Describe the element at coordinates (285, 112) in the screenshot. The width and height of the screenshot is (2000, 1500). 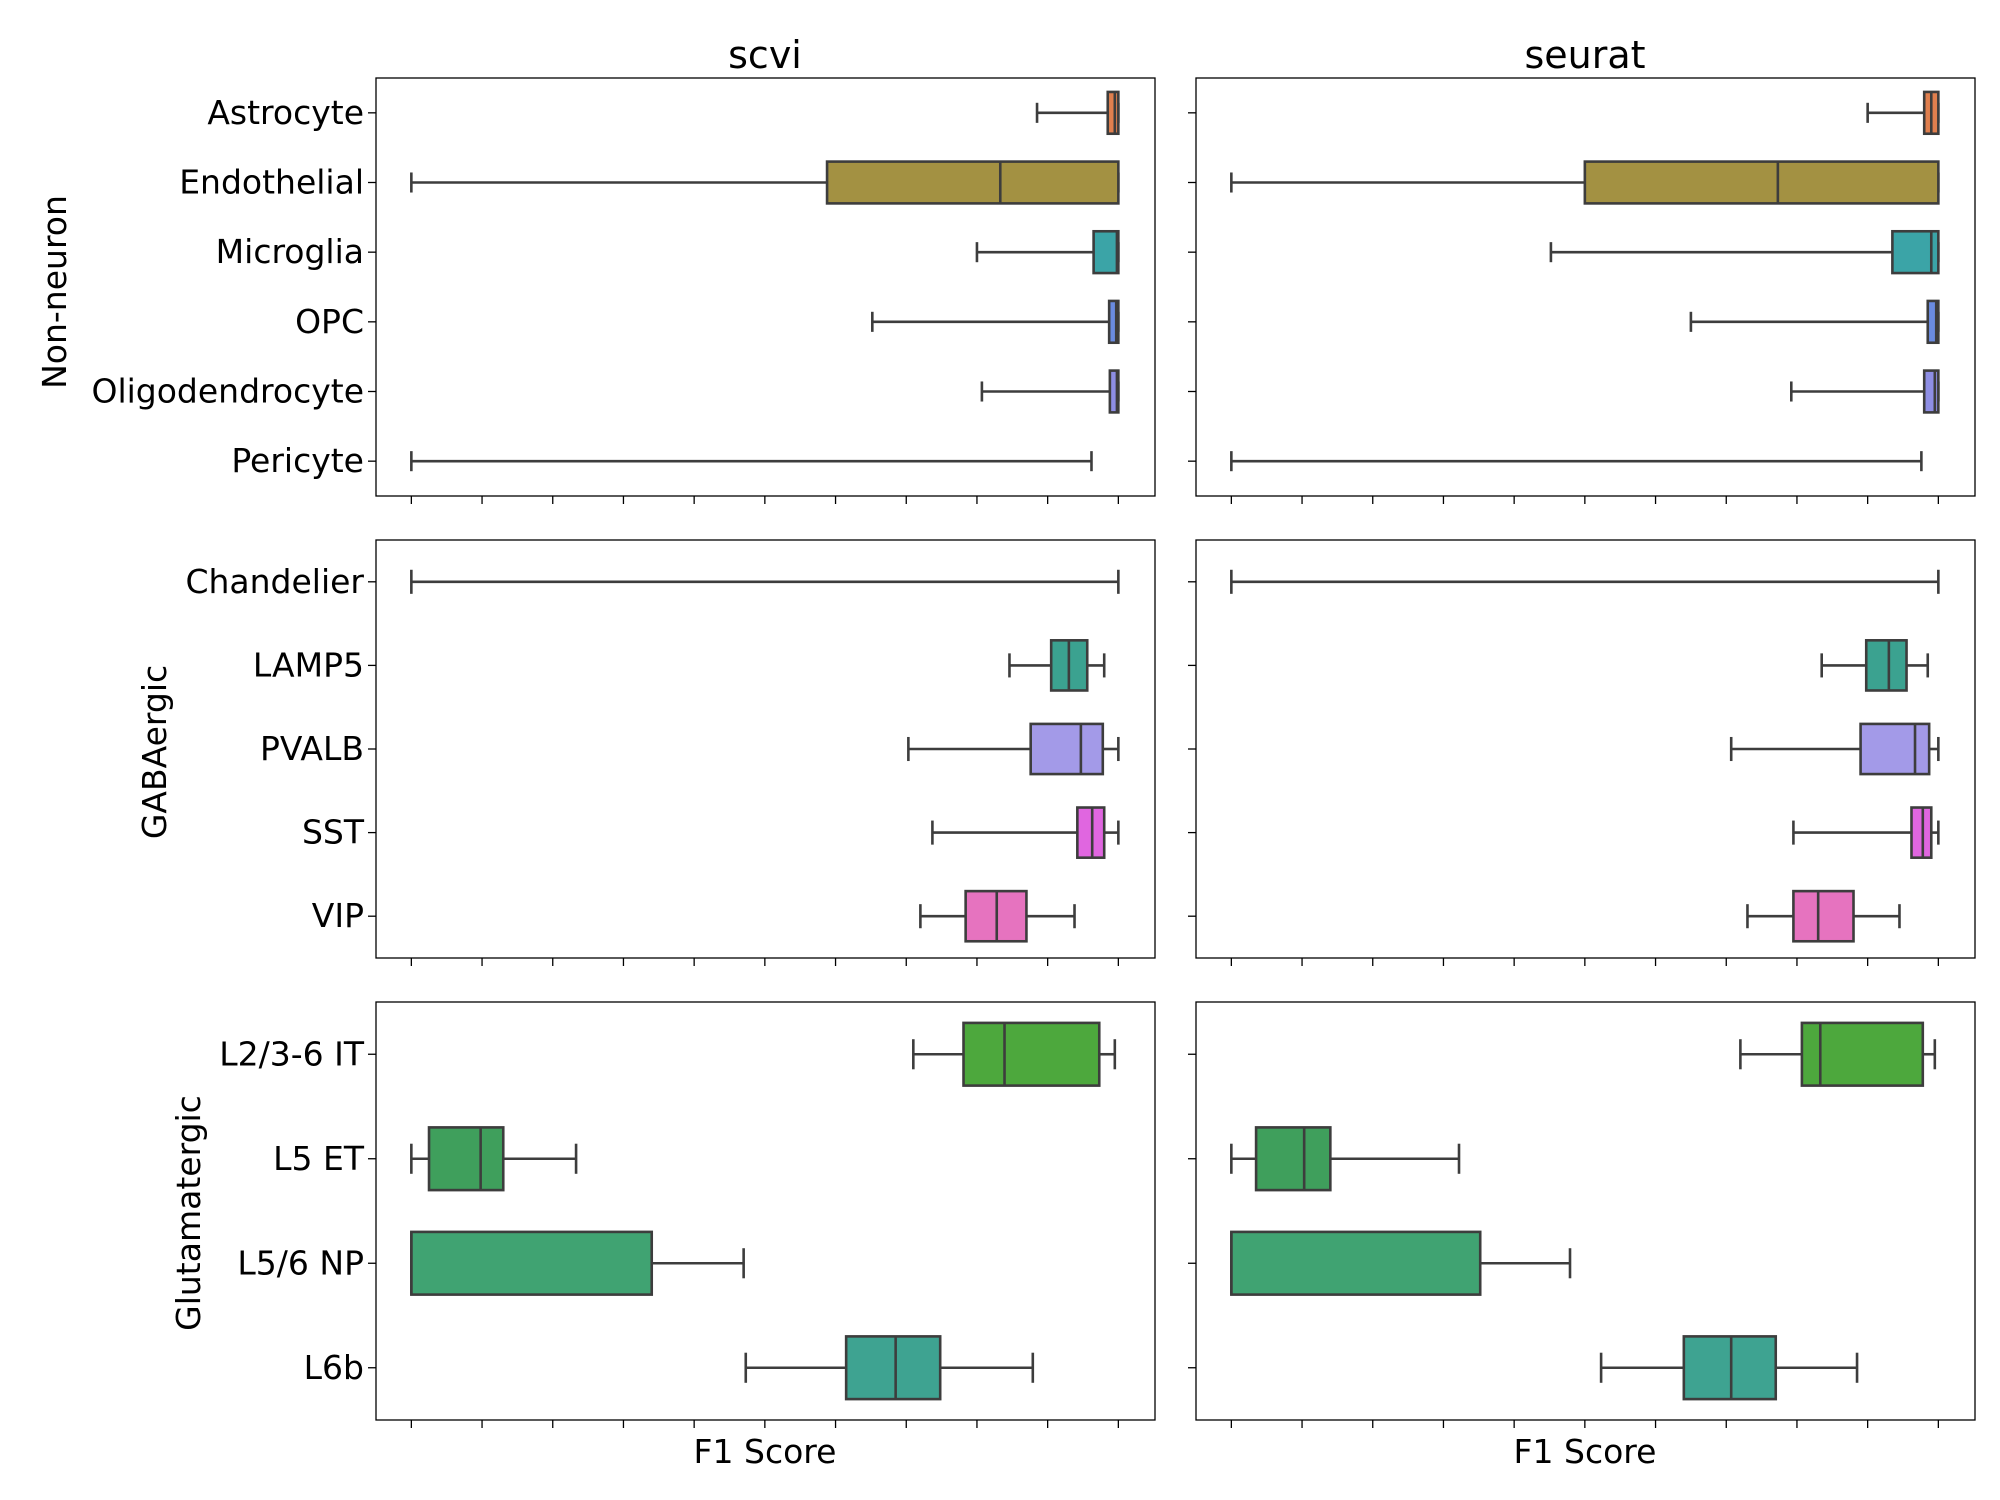
I see `category-label-astrocyte: Astrocyte` at that location.